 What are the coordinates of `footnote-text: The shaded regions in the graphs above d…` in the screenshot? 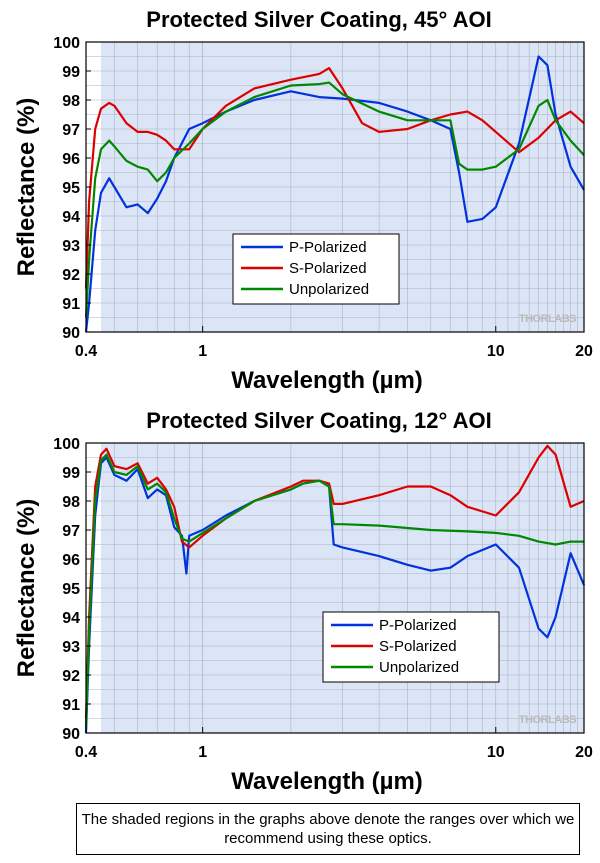 It's located at (328, 829).